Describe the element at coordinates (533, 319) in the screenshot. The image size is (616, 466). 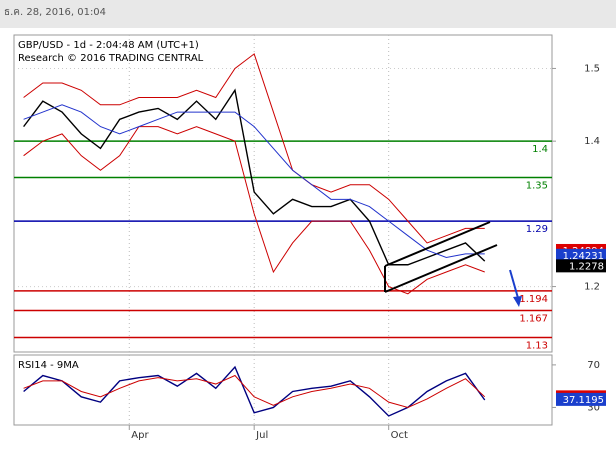
I see `level-label: 1.167` at that location.